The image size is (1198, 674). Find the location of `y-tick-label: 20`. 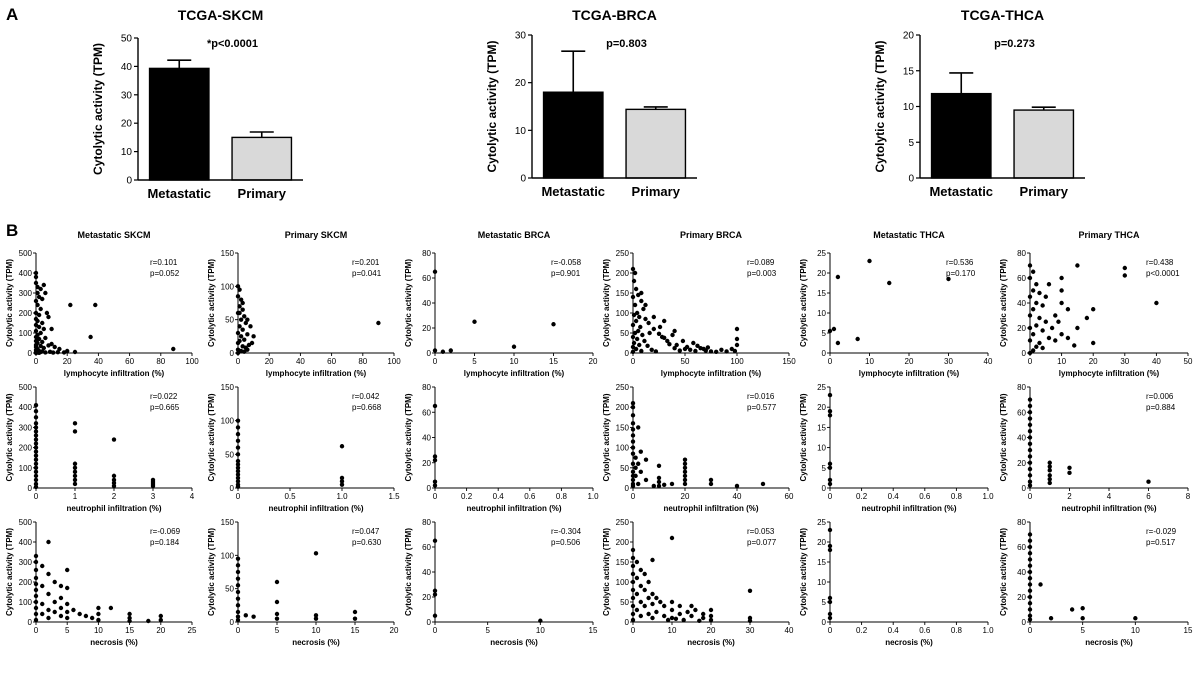

y-tick-label: 20 is located at coordinates (127, 124).